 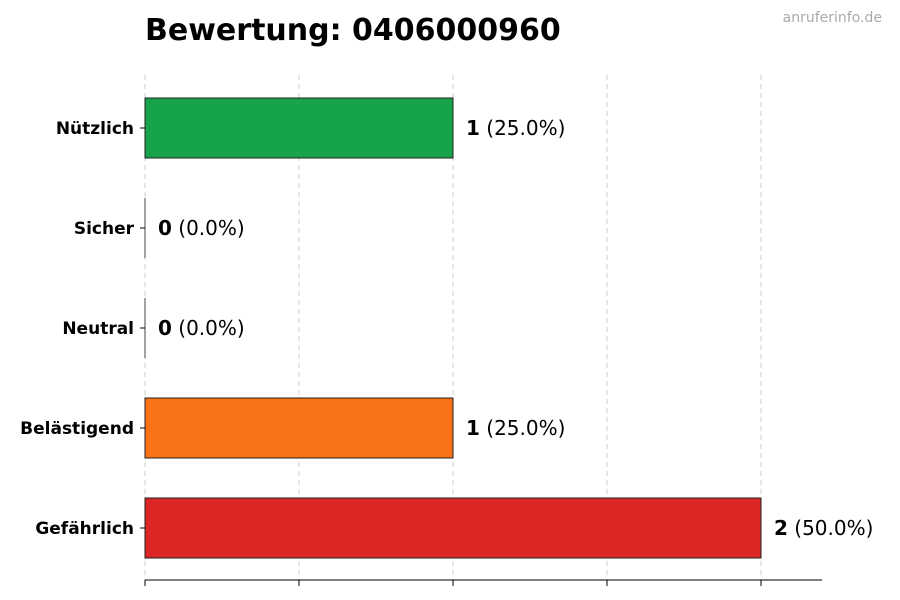 I want to click on bar-bel-stigend, so click(x=299, y=428).